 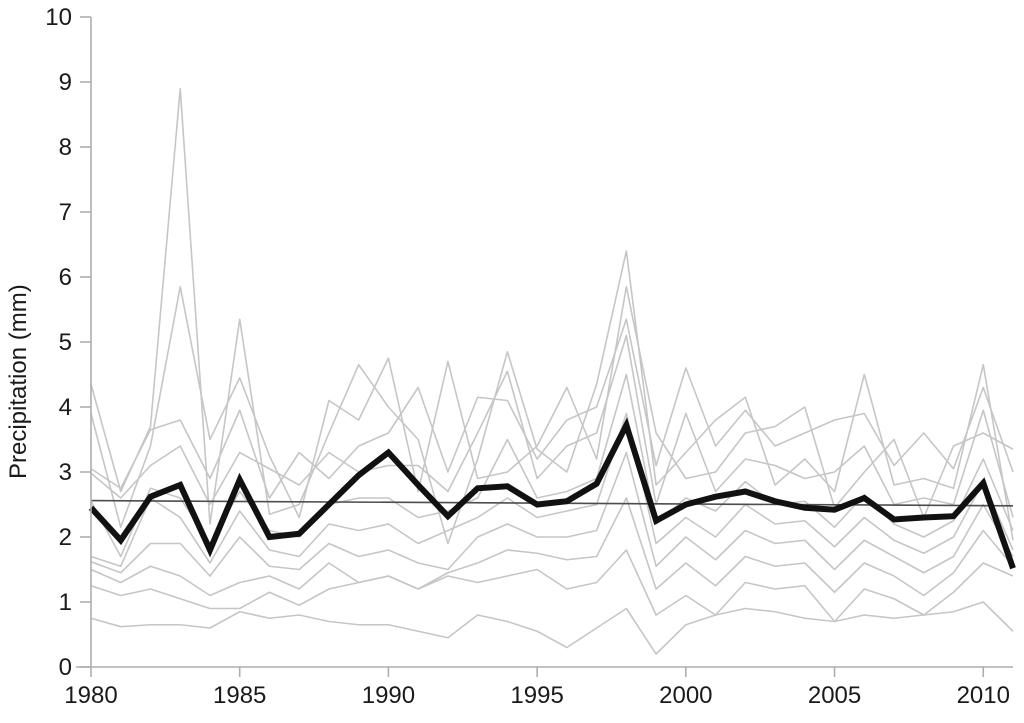 What do you see at coordinates (65, 667) in the screenshot?
I see `y-tick-label-0: 0` at bounding box center [65, 667].